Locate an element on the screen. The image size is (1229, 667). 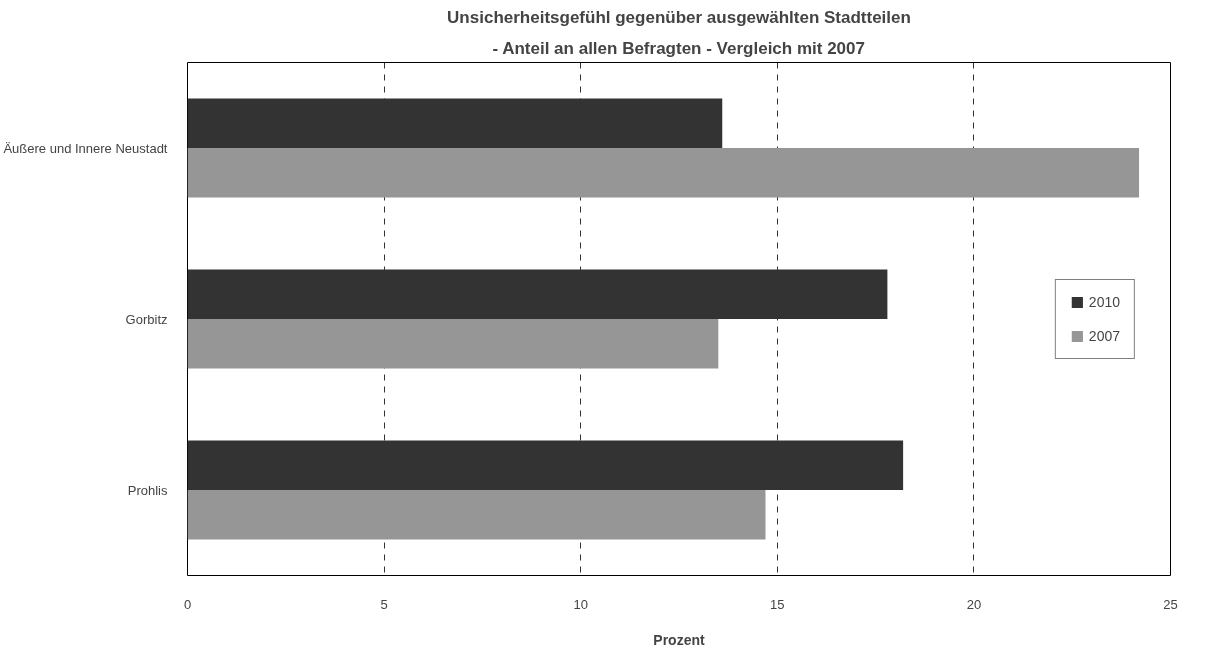
x-axis-title: Prozent is located at coordinates (679, 639).